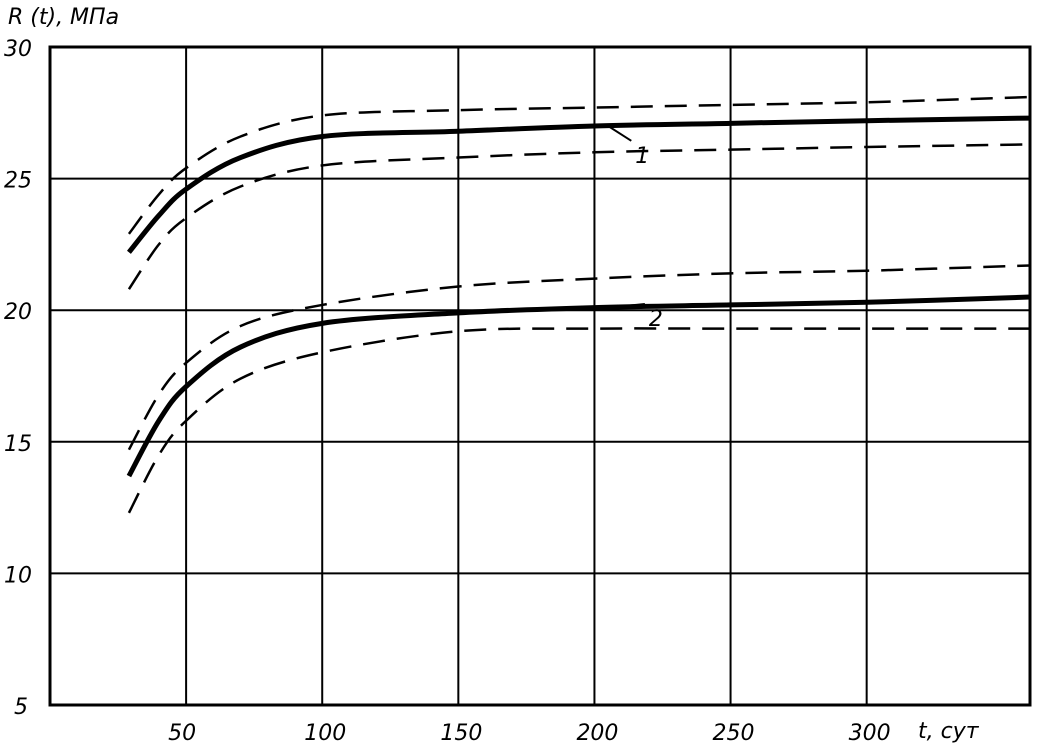  I want to click on y-tick-label: 30, so click(18, 49).